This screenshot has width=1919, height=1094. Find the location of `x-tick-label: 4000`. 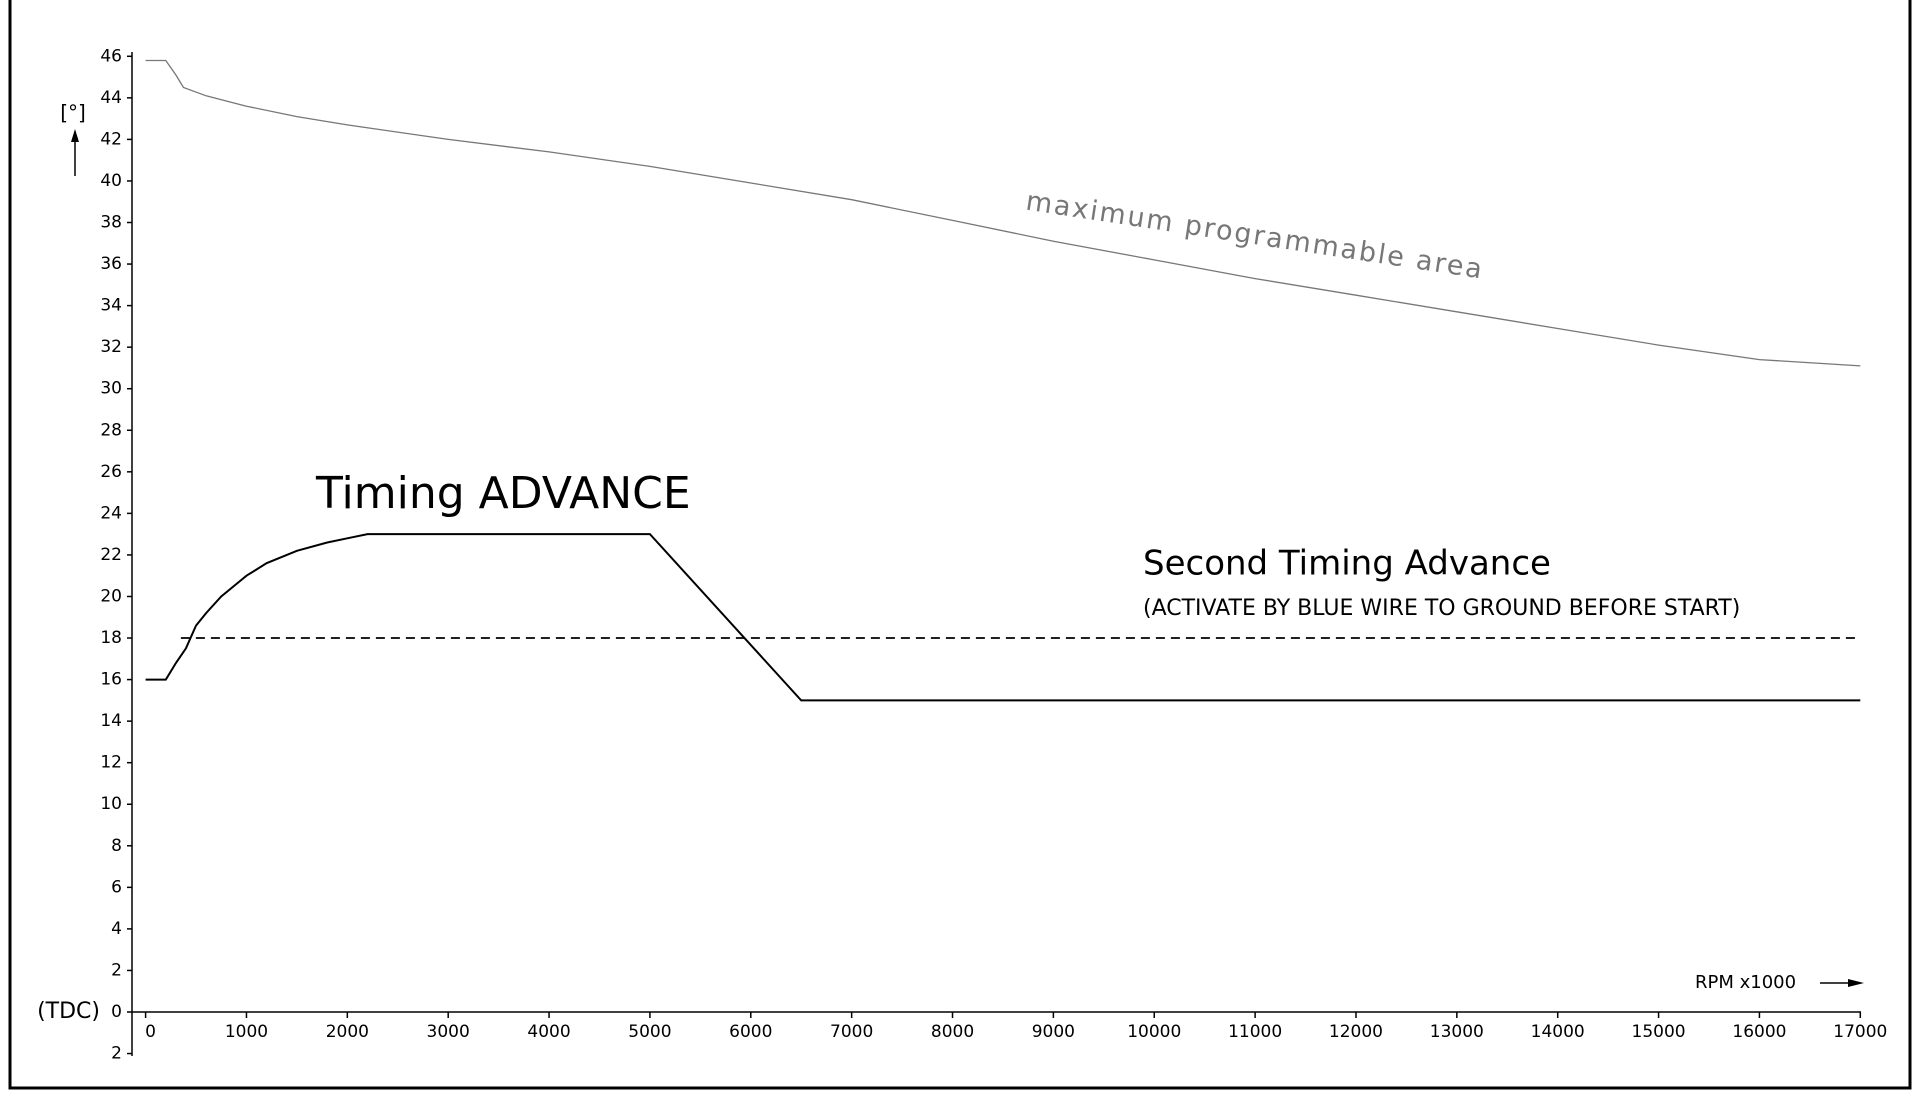

x-tick-label: 4000 is located at coordinates (548, 1032).